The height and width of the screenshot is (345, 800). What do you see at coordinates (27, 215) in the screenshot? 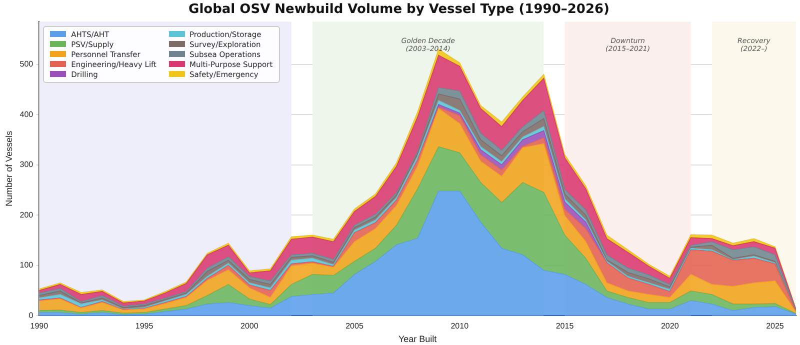
I see `y-tick-label: 200` at bounding box center [27, 215].